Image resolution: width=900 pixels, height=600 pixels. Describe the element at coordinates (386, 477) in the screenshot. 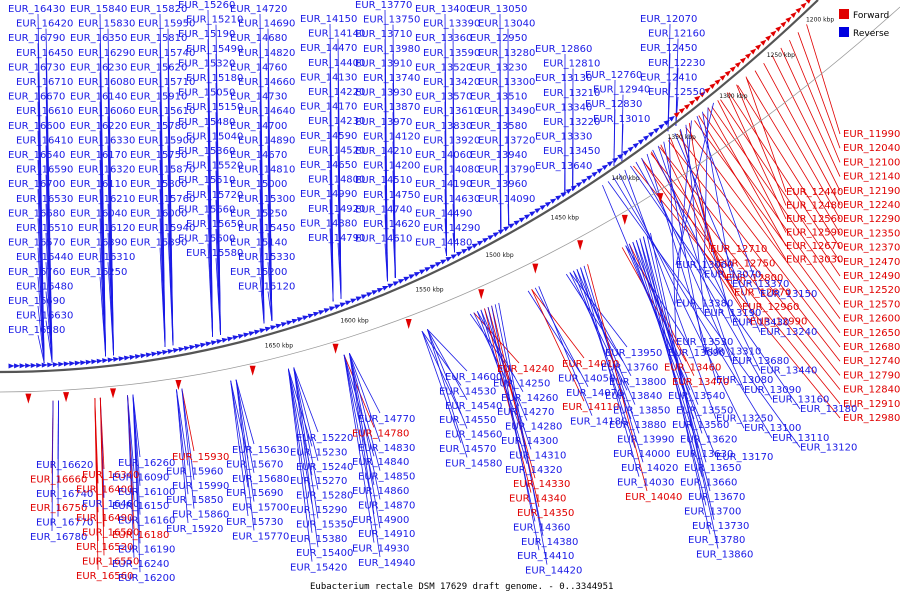

I see `gene-label: EUR_14850` at that location.